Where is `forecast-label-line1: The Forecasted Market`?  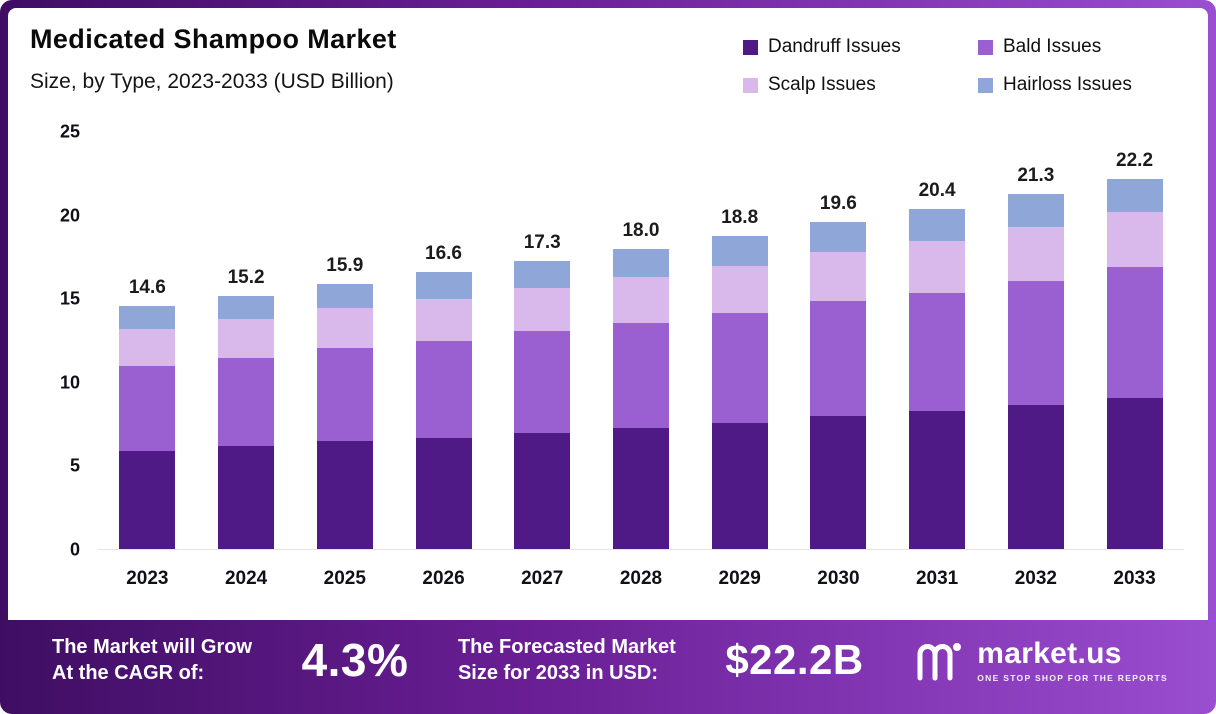 forecast-label-line1: The Forecasted Market is located at coordinates (566, 646).